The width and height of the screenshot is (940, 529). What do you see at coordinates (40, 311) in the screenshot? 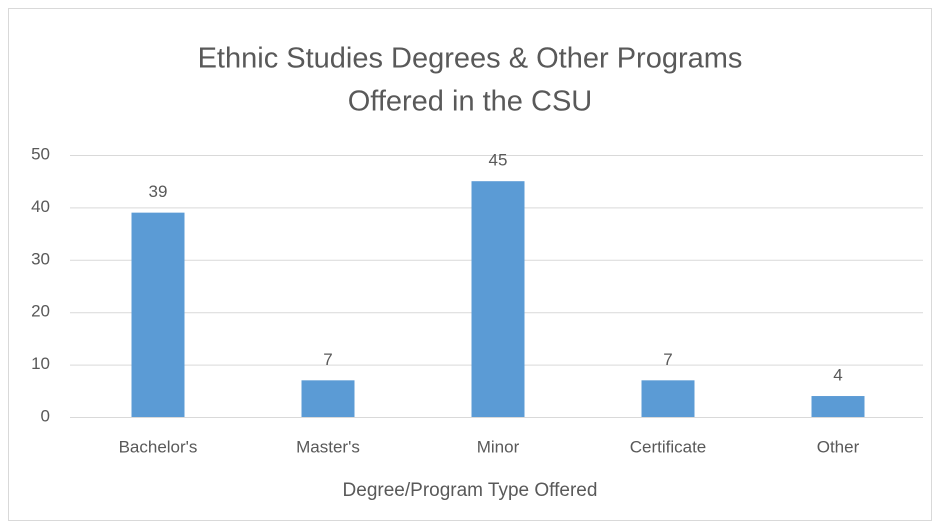
I see `y-tick-label: 20` at bounding box center [40, 311].